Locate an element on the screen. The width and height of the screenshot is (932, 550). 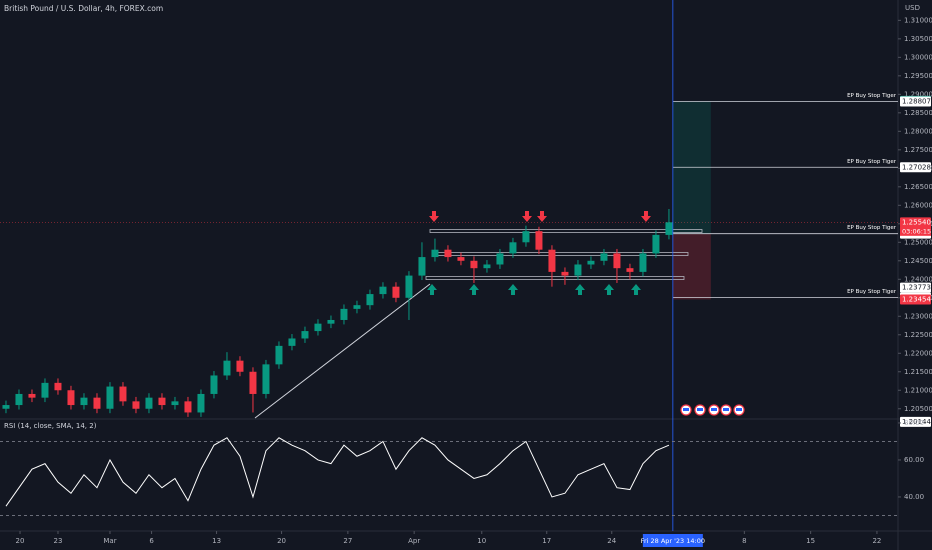
y-tick-label: 1.28500 is located at coordinates (918, 113).